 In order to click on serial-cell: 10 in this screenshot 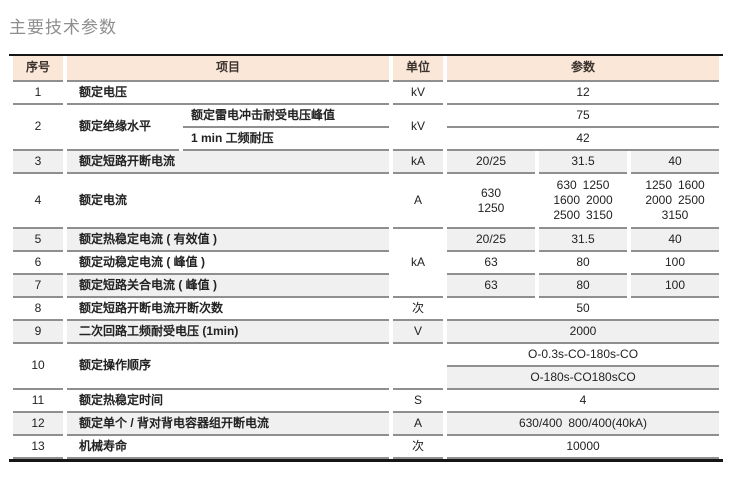, I will do `click(38, 367)`.